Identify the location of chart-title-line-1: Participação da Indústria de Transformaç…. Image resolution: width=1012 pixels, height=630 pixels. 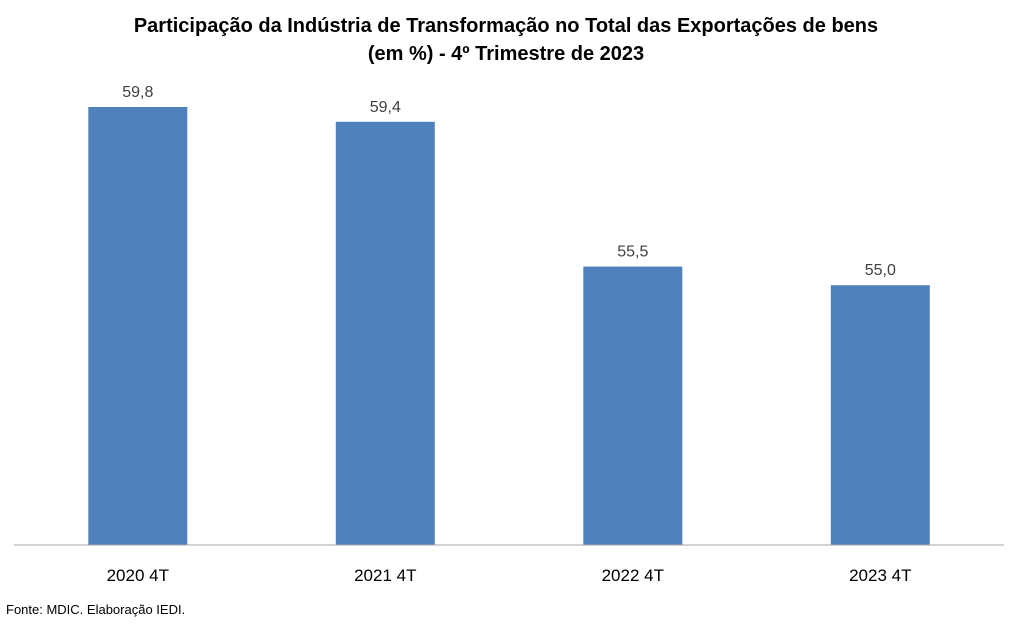
(506, 26).